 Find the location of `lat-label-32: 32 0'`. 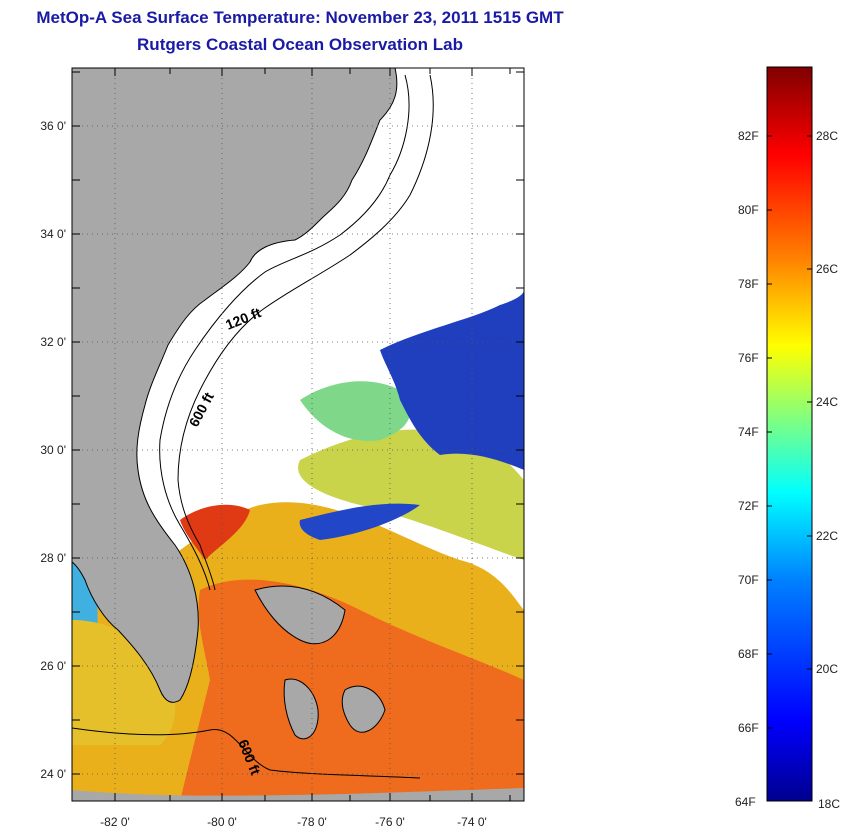

lat-label-32: 32 0' is located at coordinates (53, 342).